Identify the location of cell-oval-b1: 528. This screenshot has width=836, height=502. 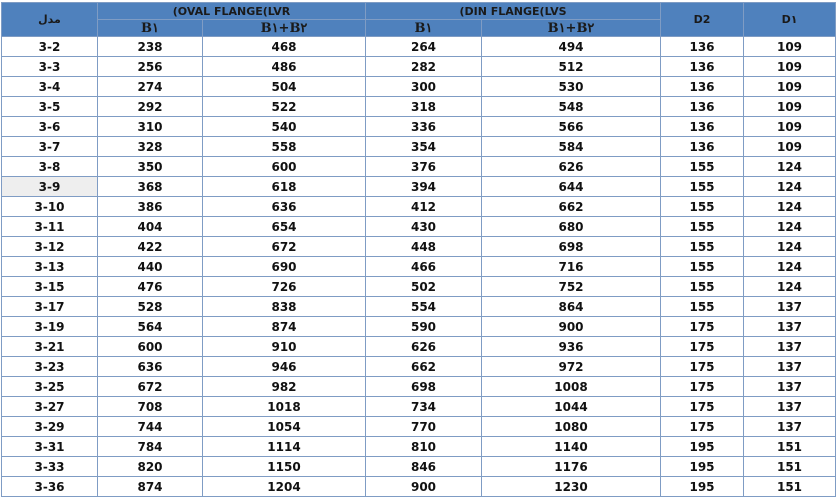
(150, 306).